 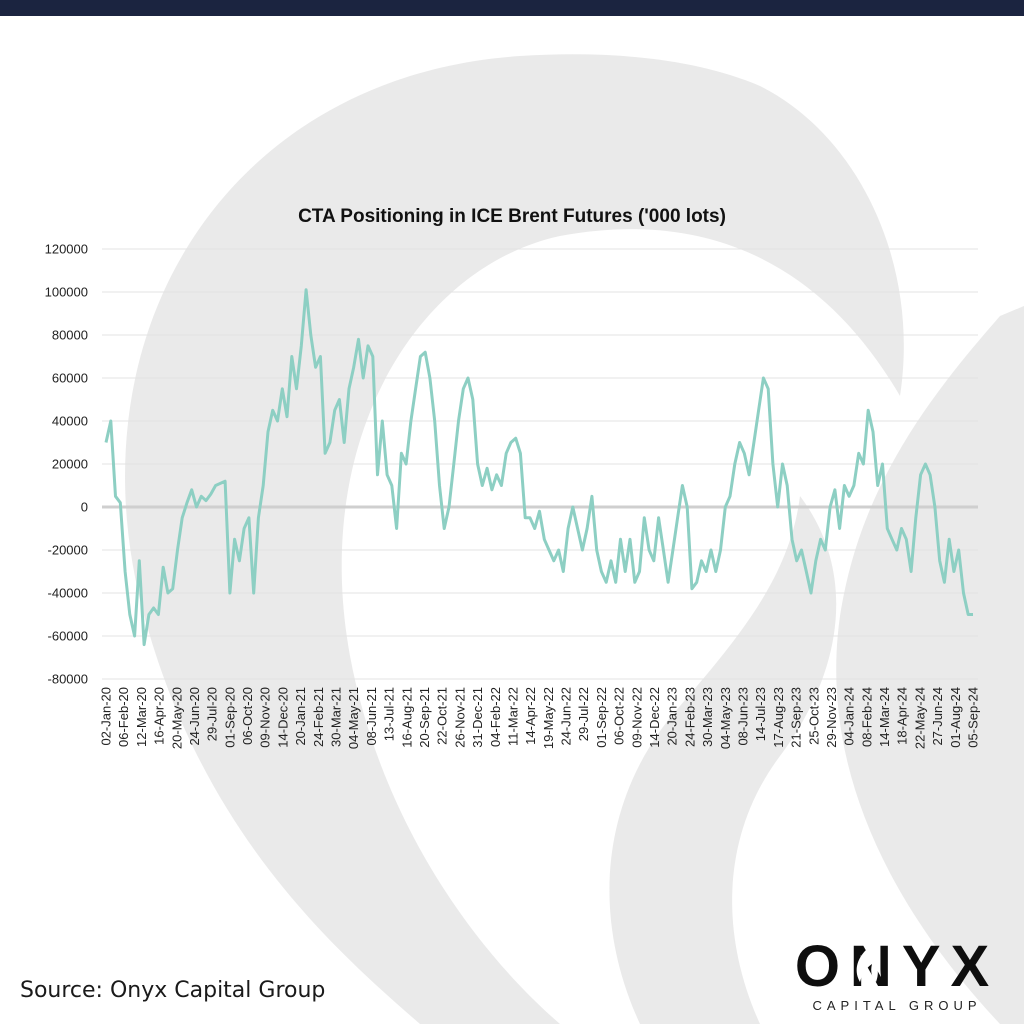 What do you see at coordinates (66, 292) in the screenshot?
I see `y-tick-label: 100000` at bounding box center [66, 292].